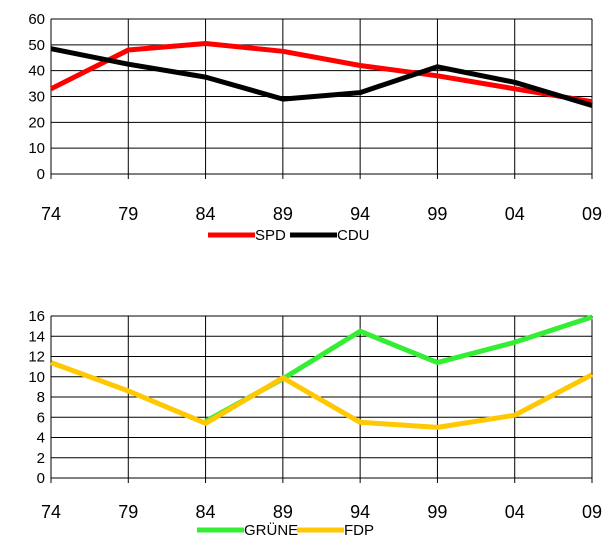 This screenshot has width=610, height=551. I want to click on y-tick-label: 30, so click(36, 97).